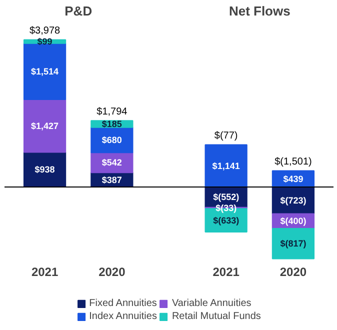  I want to click on data-label: $680, so click(112, 140).